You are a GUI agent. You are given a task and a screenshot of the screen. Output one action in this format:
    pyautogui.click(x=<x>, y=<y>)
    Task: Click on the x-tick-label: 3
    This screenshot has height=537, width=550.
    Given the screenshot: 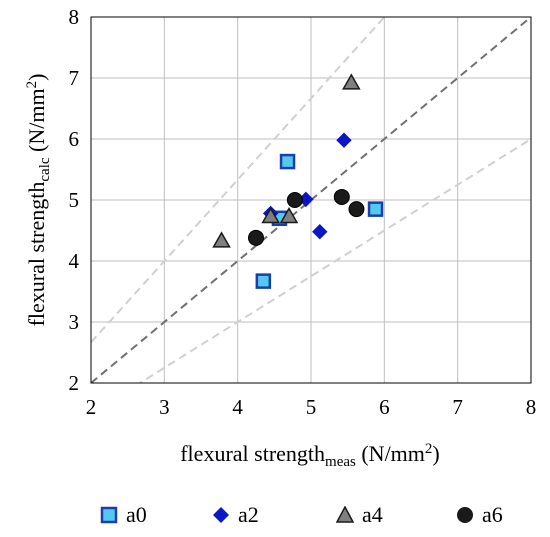 What is the action you would take?
    pyautogui.click(x=164, y=407)
    